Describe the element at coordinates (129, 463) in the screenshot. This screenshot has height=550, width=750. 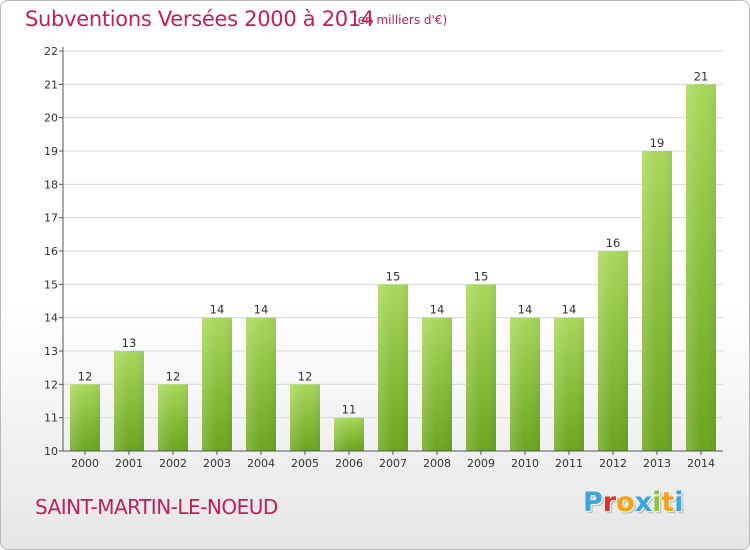
I see `x-tick-label: 2001` at that location.